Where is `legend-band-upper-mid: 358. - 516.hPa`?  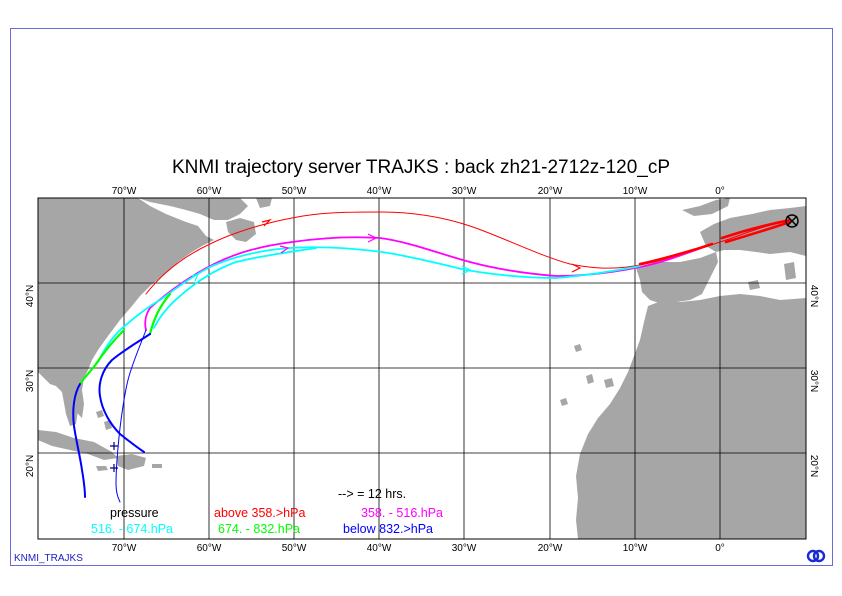
legend-band-upper-mid: 358. - 516.hPa is located at coordinates (402, 513).